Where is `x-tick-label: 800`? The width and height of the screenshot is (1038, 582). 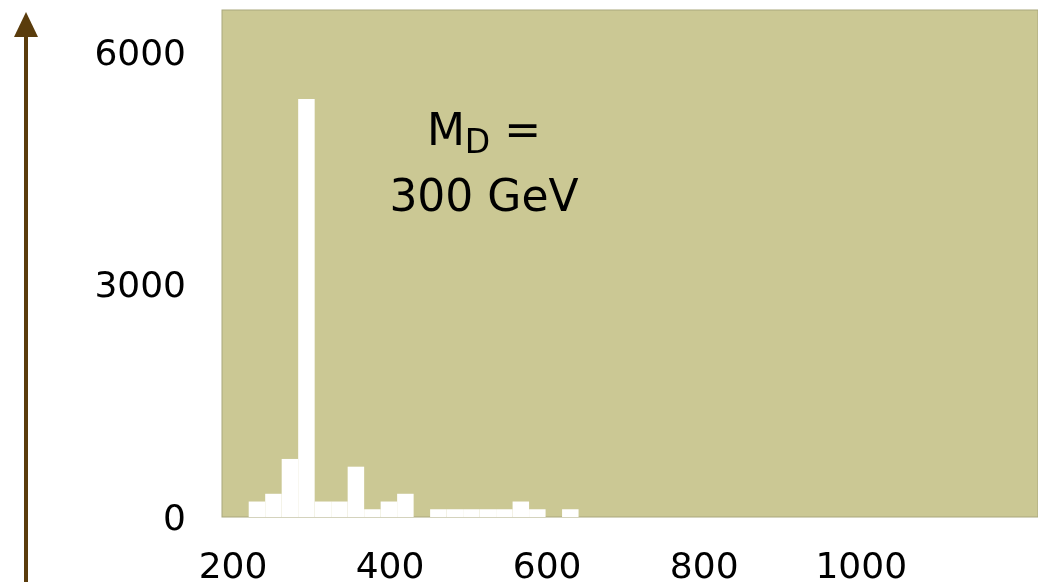 x-tick-label: 800 is located at coordinates (704, 563).